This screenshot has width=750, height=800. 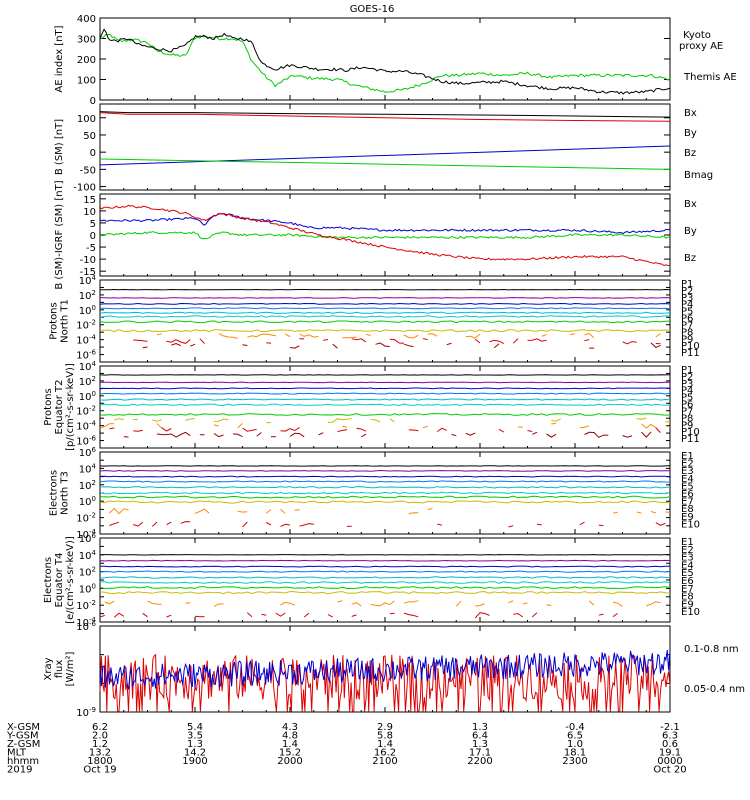 I want to click on y-axis-label: Equator T4, so click(x=59, y=580).